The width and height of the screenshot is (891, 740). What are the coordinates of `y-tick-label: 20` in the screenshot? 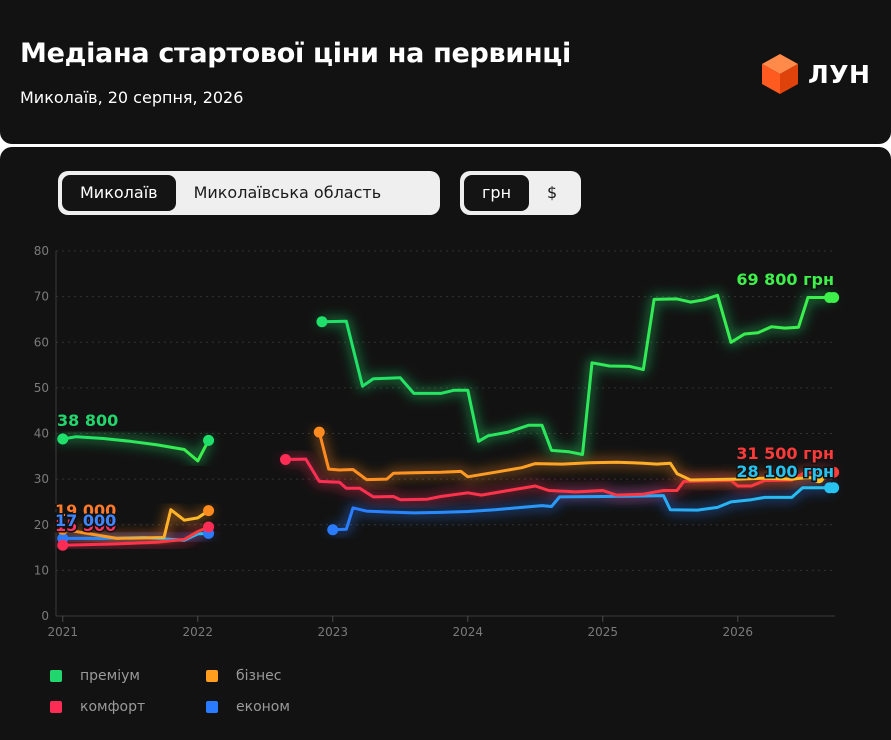 It's located at (41, 525).